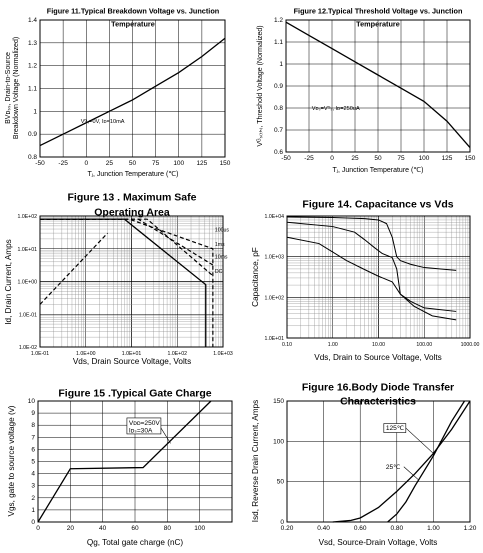 Image resolution: width=483 pixels, height=553 pixels. What do you see at coordinates (33, 462) in the screenshot?
I see `y-tick-label: 5` at bounding box center [33, 462].